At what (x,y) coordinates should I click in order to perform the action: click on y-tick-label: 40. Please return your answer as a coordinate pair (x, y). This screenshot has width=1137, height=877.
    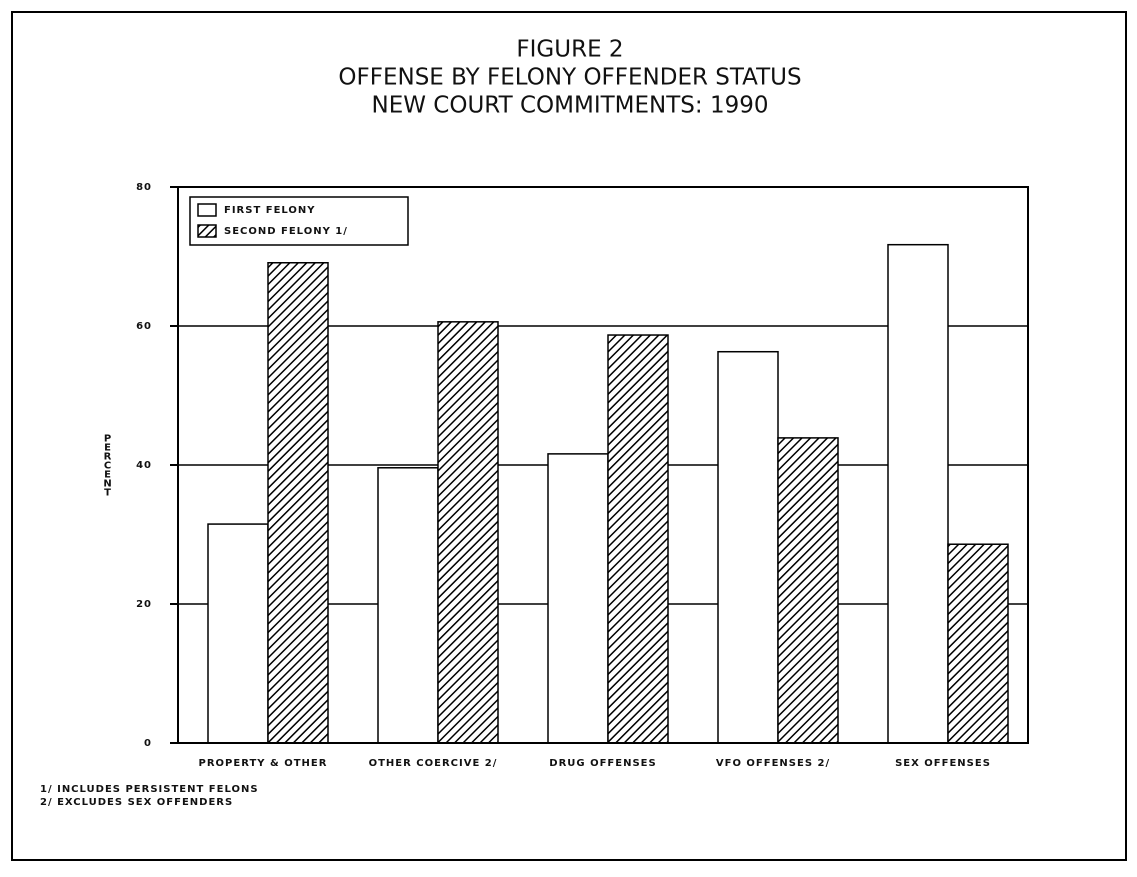
    Looking at the image, I should click on (144, 465).